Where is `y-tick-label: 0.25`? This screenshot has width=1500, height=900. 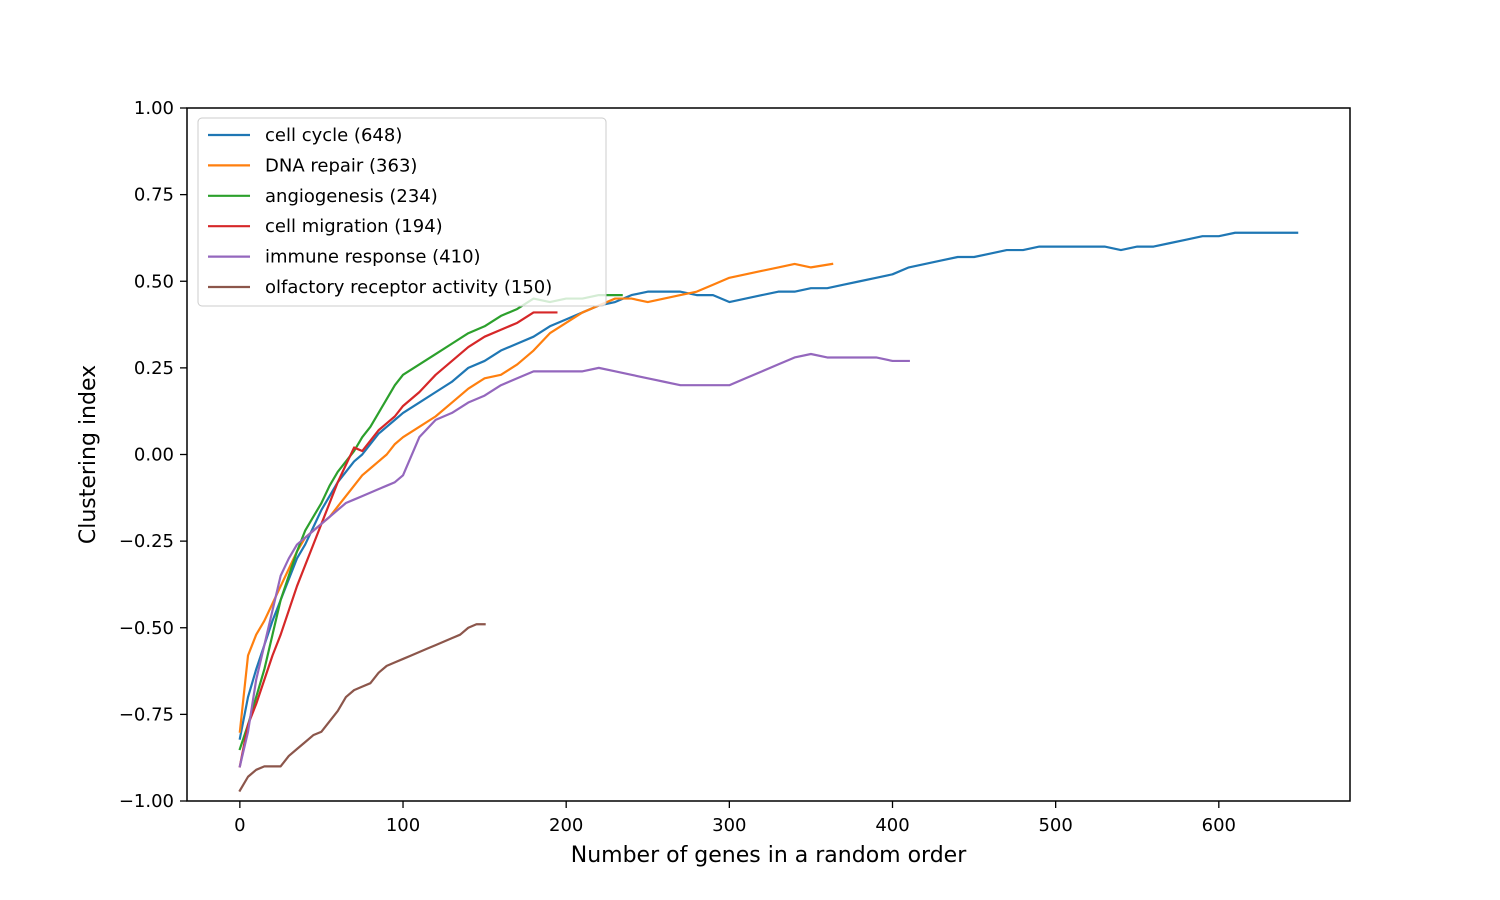
y-tick-label: 0.25 is located at coordinates (154, 368).